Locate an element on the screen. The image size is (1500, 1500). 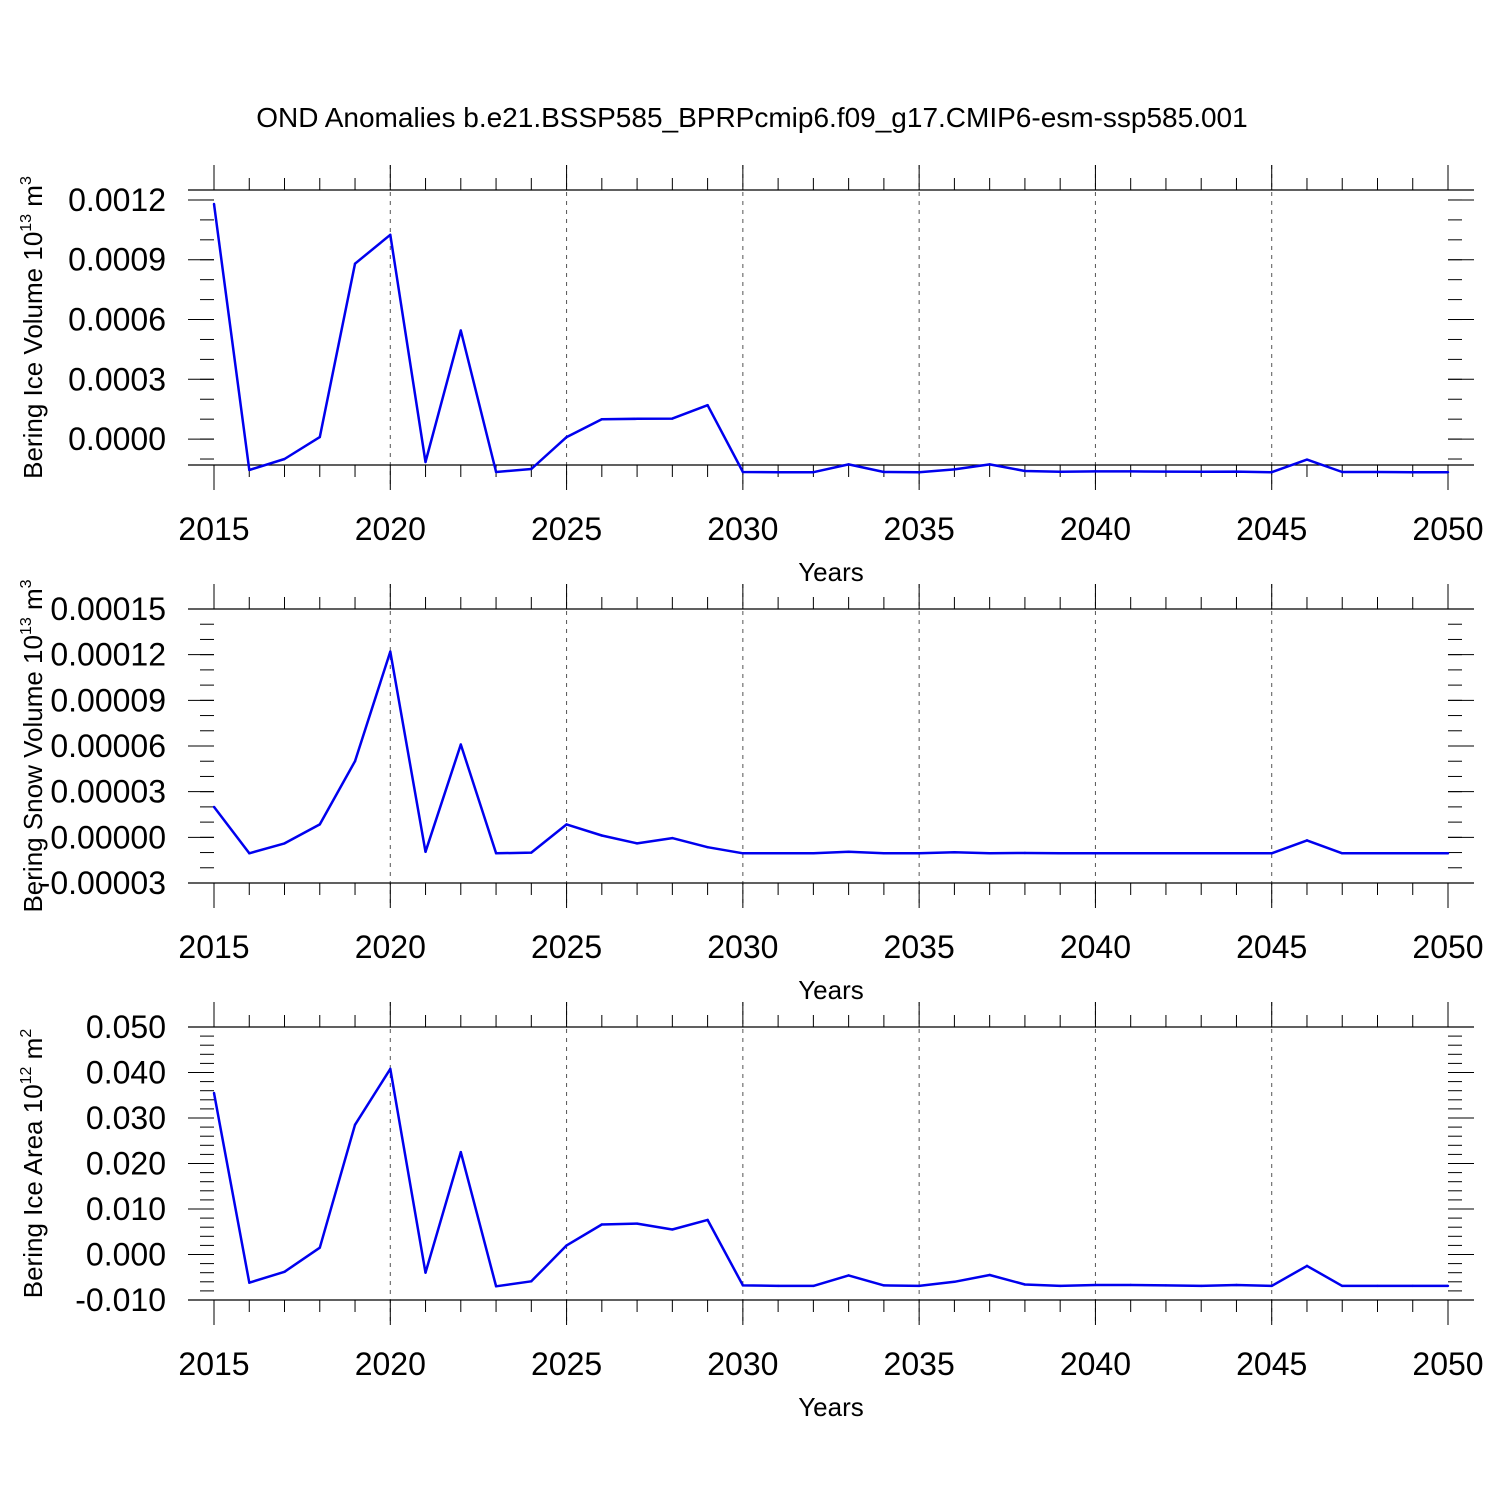
xtick-label: 2050 is located at coordinates (1447, 529).